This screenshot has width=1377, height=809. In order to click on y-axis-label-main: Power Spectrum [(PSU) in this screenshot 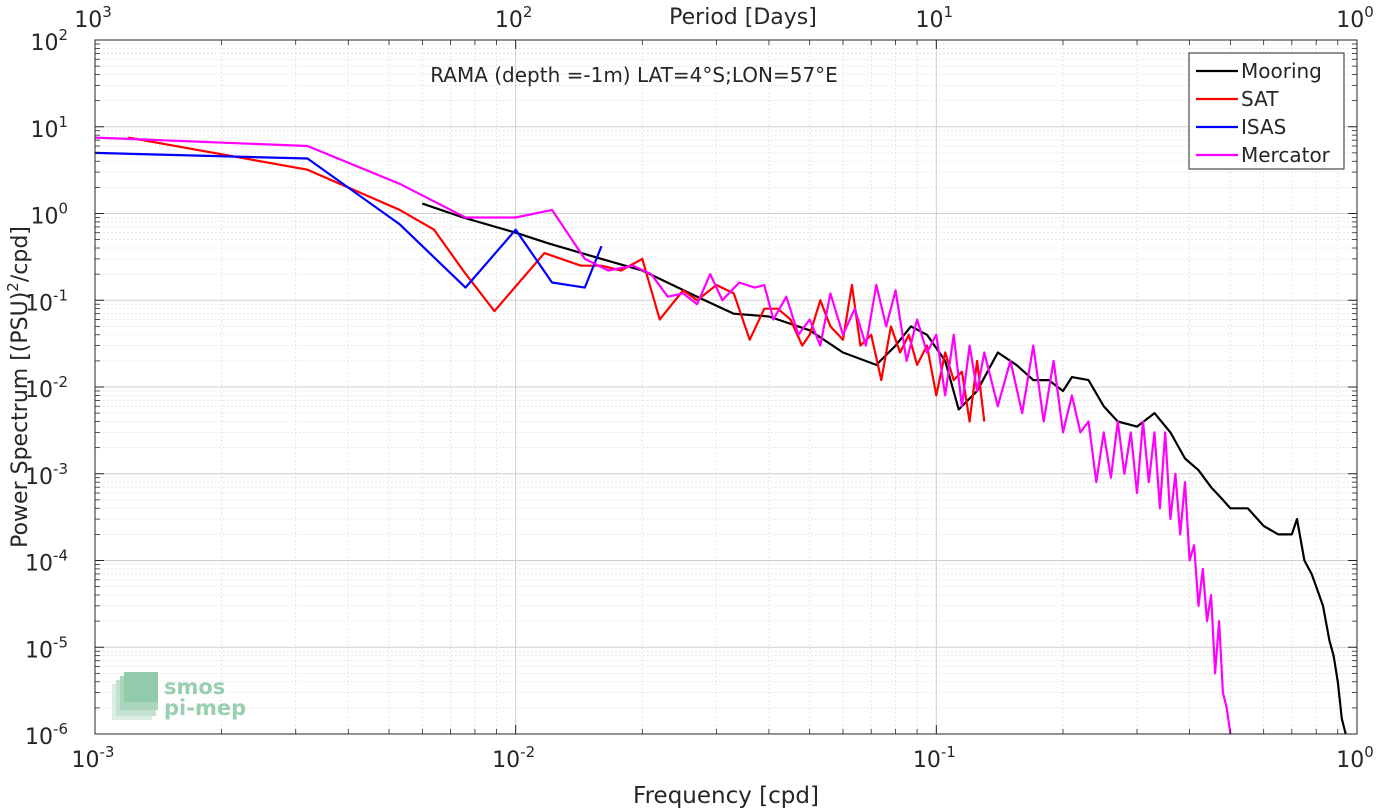, I will do `click(20, 420)`.